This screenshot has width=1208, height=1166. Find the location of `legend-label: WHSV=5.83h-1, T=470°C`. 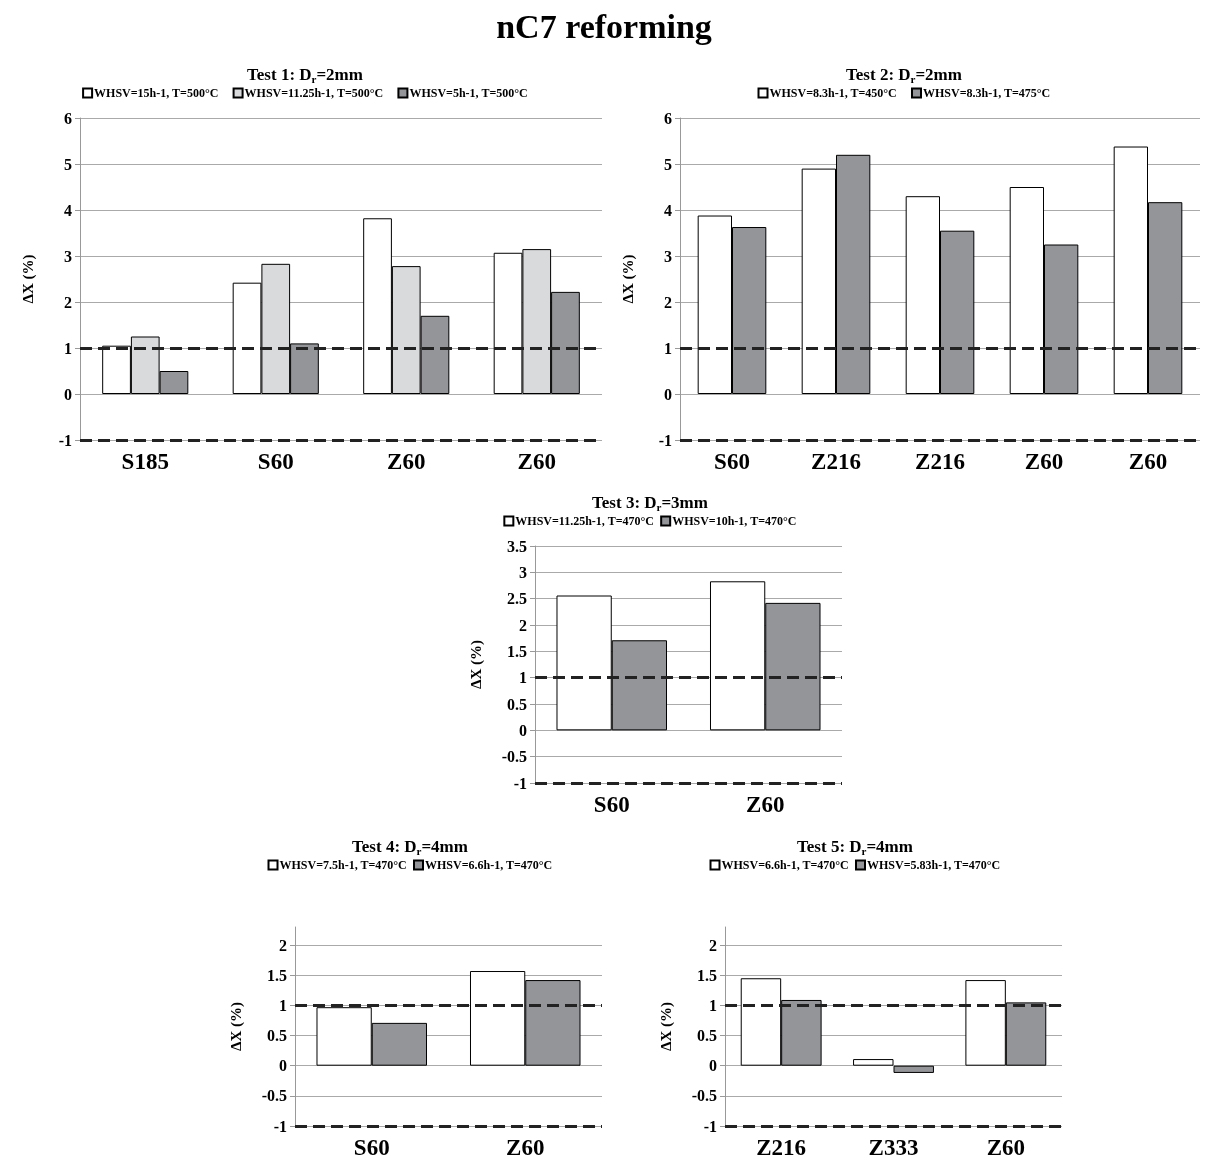

legend-label: WHSV=5.83h-1, T=470°C is located at coordinates (934, 865).